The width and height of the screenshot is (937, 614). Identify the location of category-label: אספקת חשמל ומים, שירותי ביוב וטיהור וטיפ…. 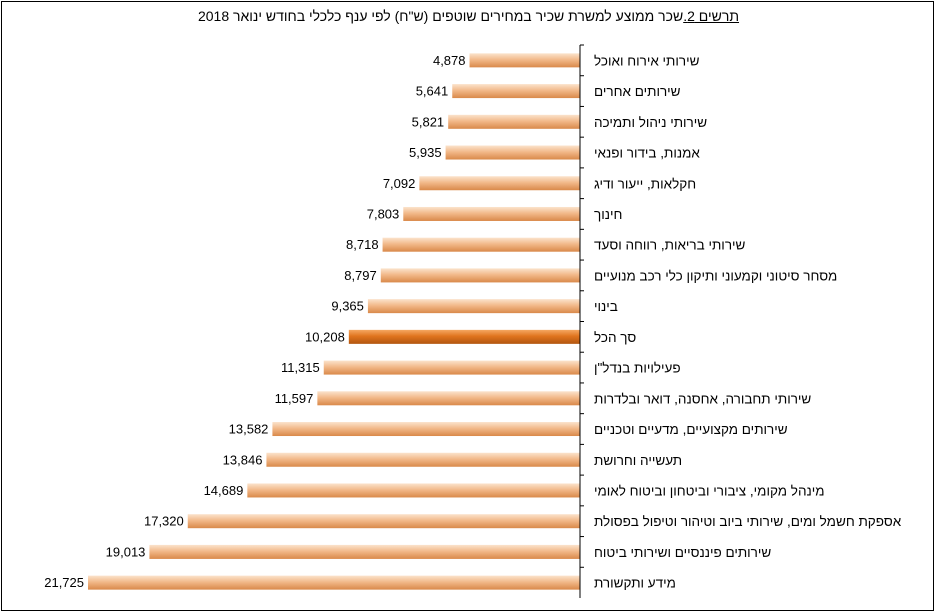
(748, 521).